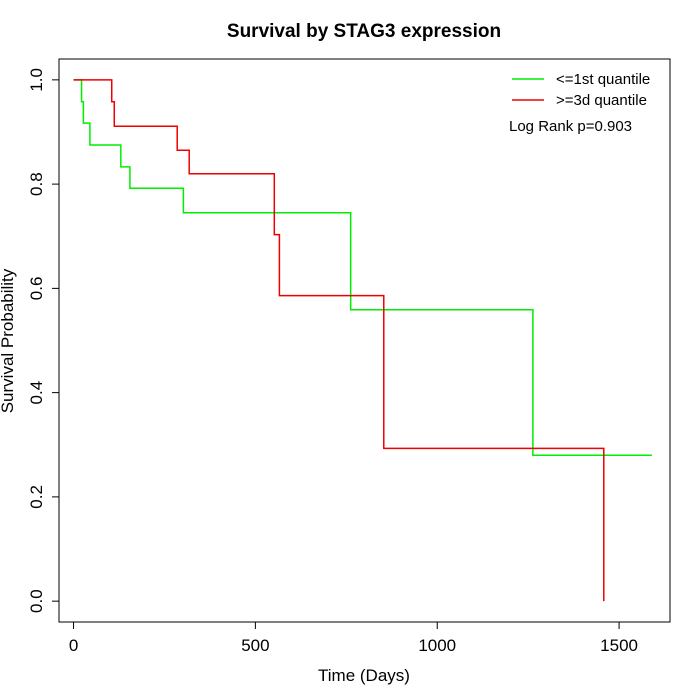 This screenshot has width=700, height=700. What do you see at coordinates (619, 645) in the screenshot?
I see `x-tick-label: 1500` at bounding box center [619, 645].